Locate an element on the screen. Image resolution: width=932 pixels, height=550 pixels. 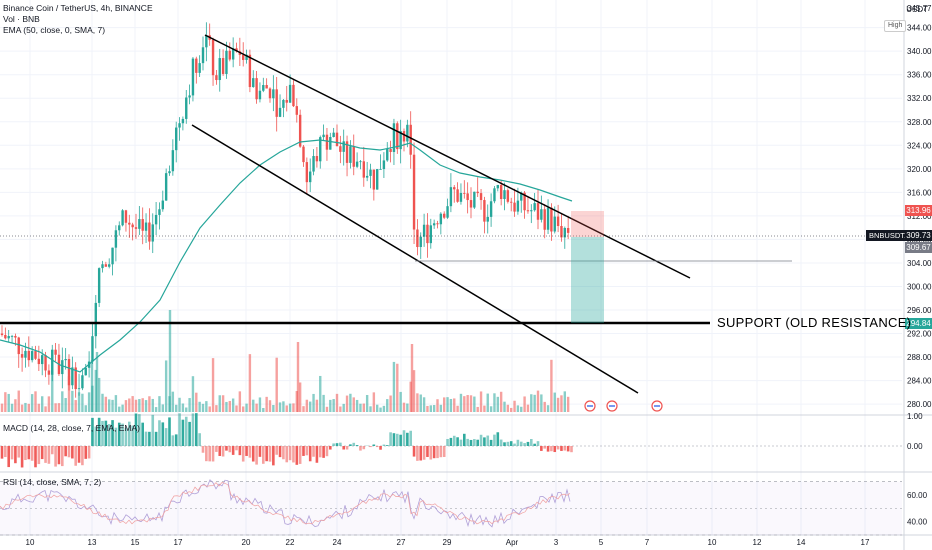
support-annotation: SUPPORT (OLD RESISTANCE) is located at coordinates (814, 322).